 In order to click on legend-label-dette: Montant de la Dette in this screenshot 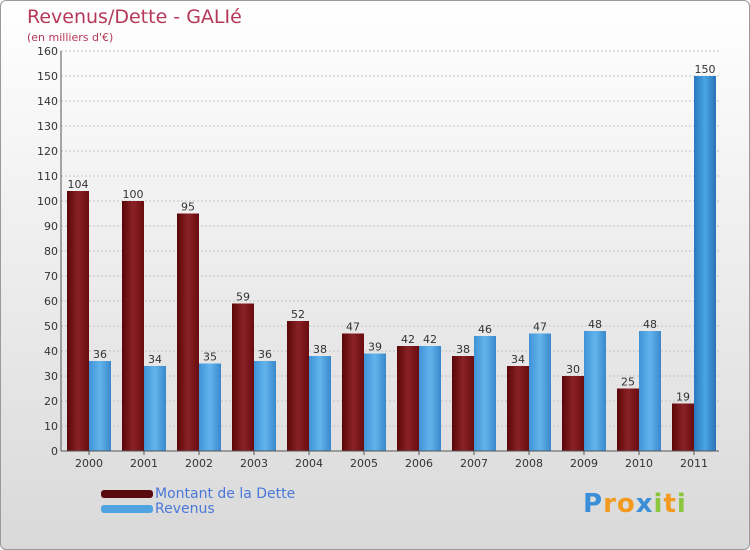, I will do `click(225, 494)`.